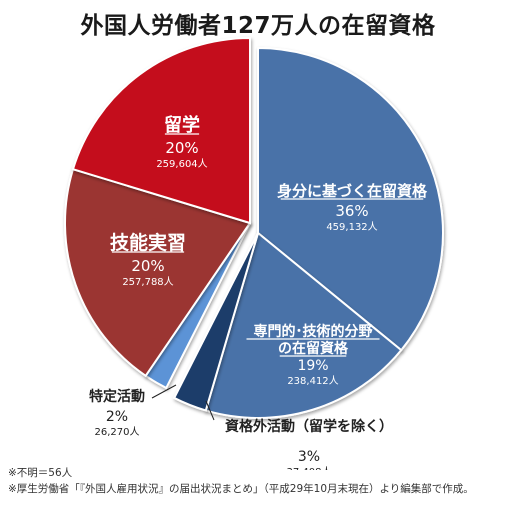  Describe the element at coordinates (147, 266) in the screenshot. I see `slice-percent-4: 20%` at that location.